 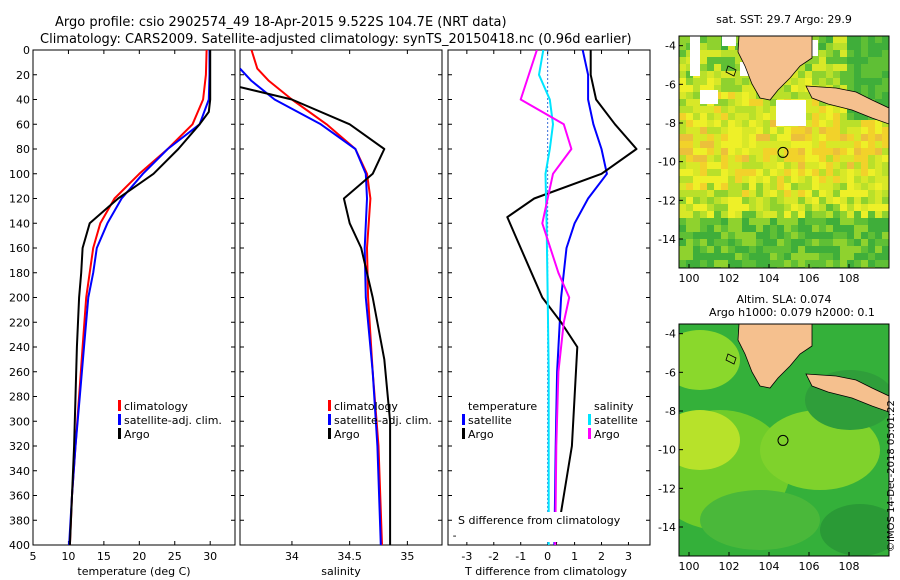 What do you see at coordinates (607, 434) in the screenshot?
I see `legend-label: Argo` at bounding box center [607, 434].